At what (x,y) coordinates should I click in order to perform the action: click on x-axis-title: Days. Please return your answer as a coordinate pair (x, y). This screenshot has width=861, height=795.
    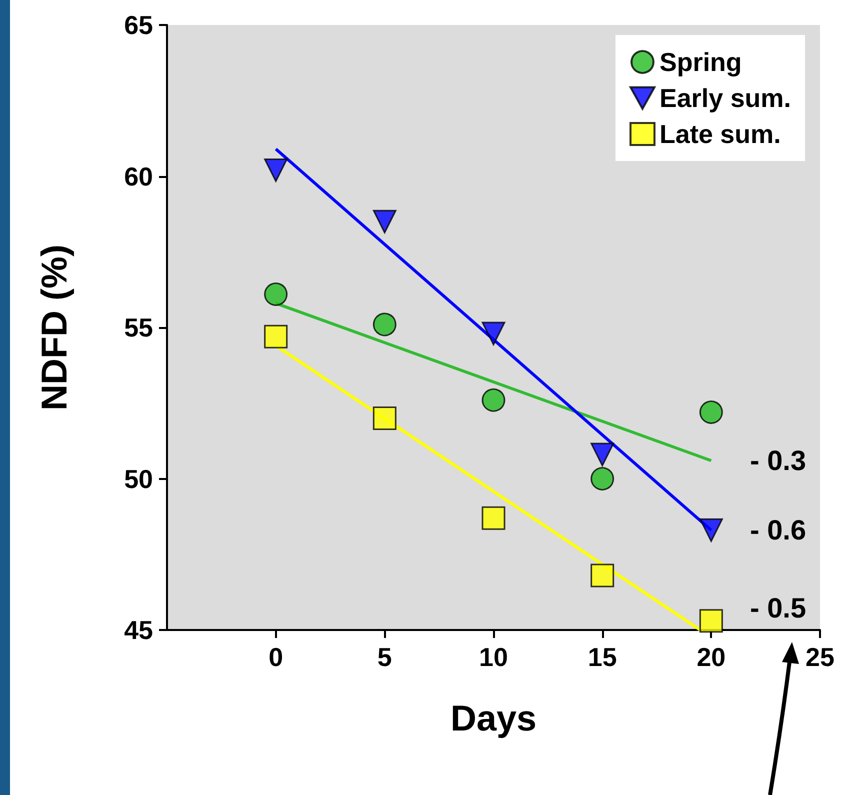
    Looking at the image, I should click on (493, 718).